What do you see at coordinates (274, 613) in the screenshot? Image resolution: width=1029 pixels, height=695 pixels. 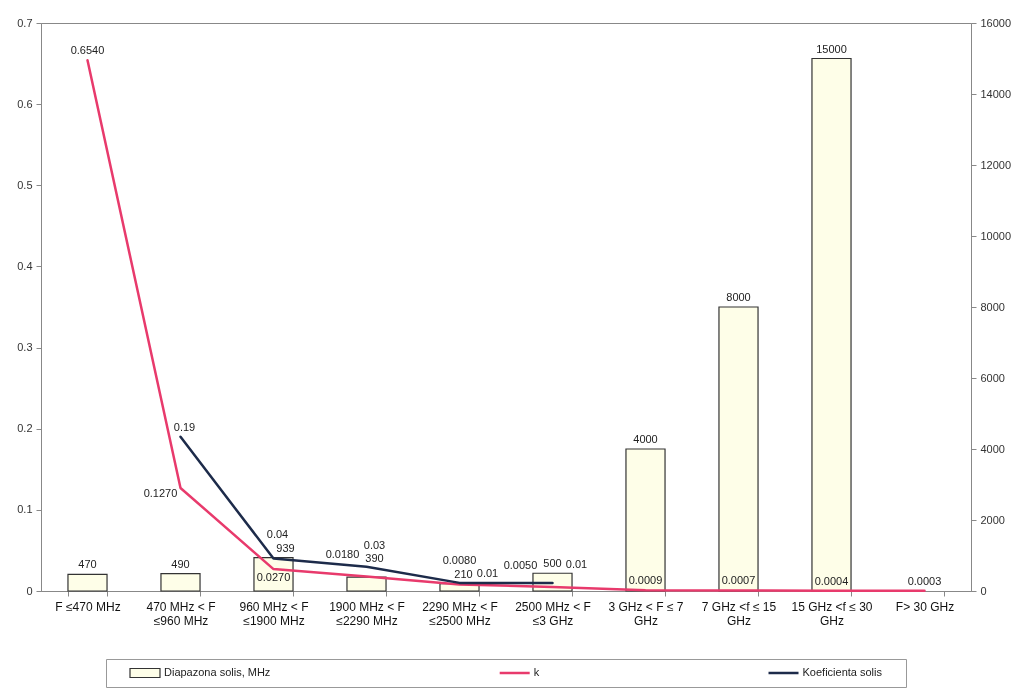 I see `x-tick-label: 960 MHz < F ≤1900 MHz` at bounding box center [274, 613].